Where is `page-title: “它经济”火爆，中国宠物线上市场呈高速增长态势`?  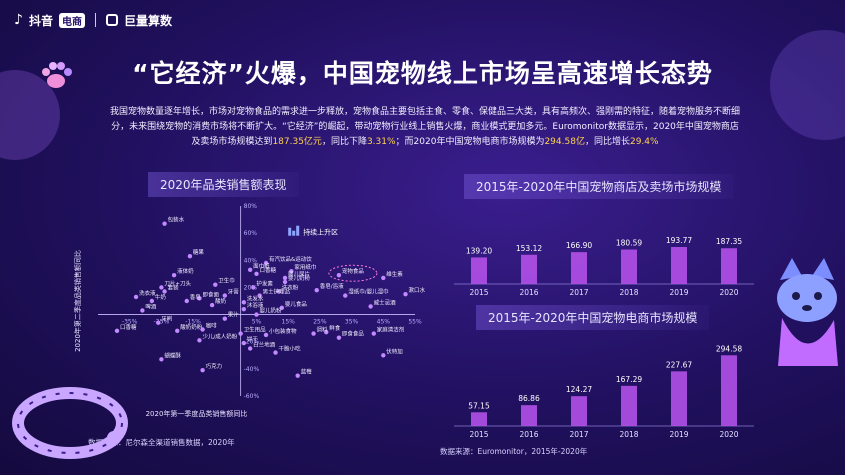 page-title: “它经济”火爆，中国宠物线上市场呈高速增长态势 is located at coordinates (422, 73).